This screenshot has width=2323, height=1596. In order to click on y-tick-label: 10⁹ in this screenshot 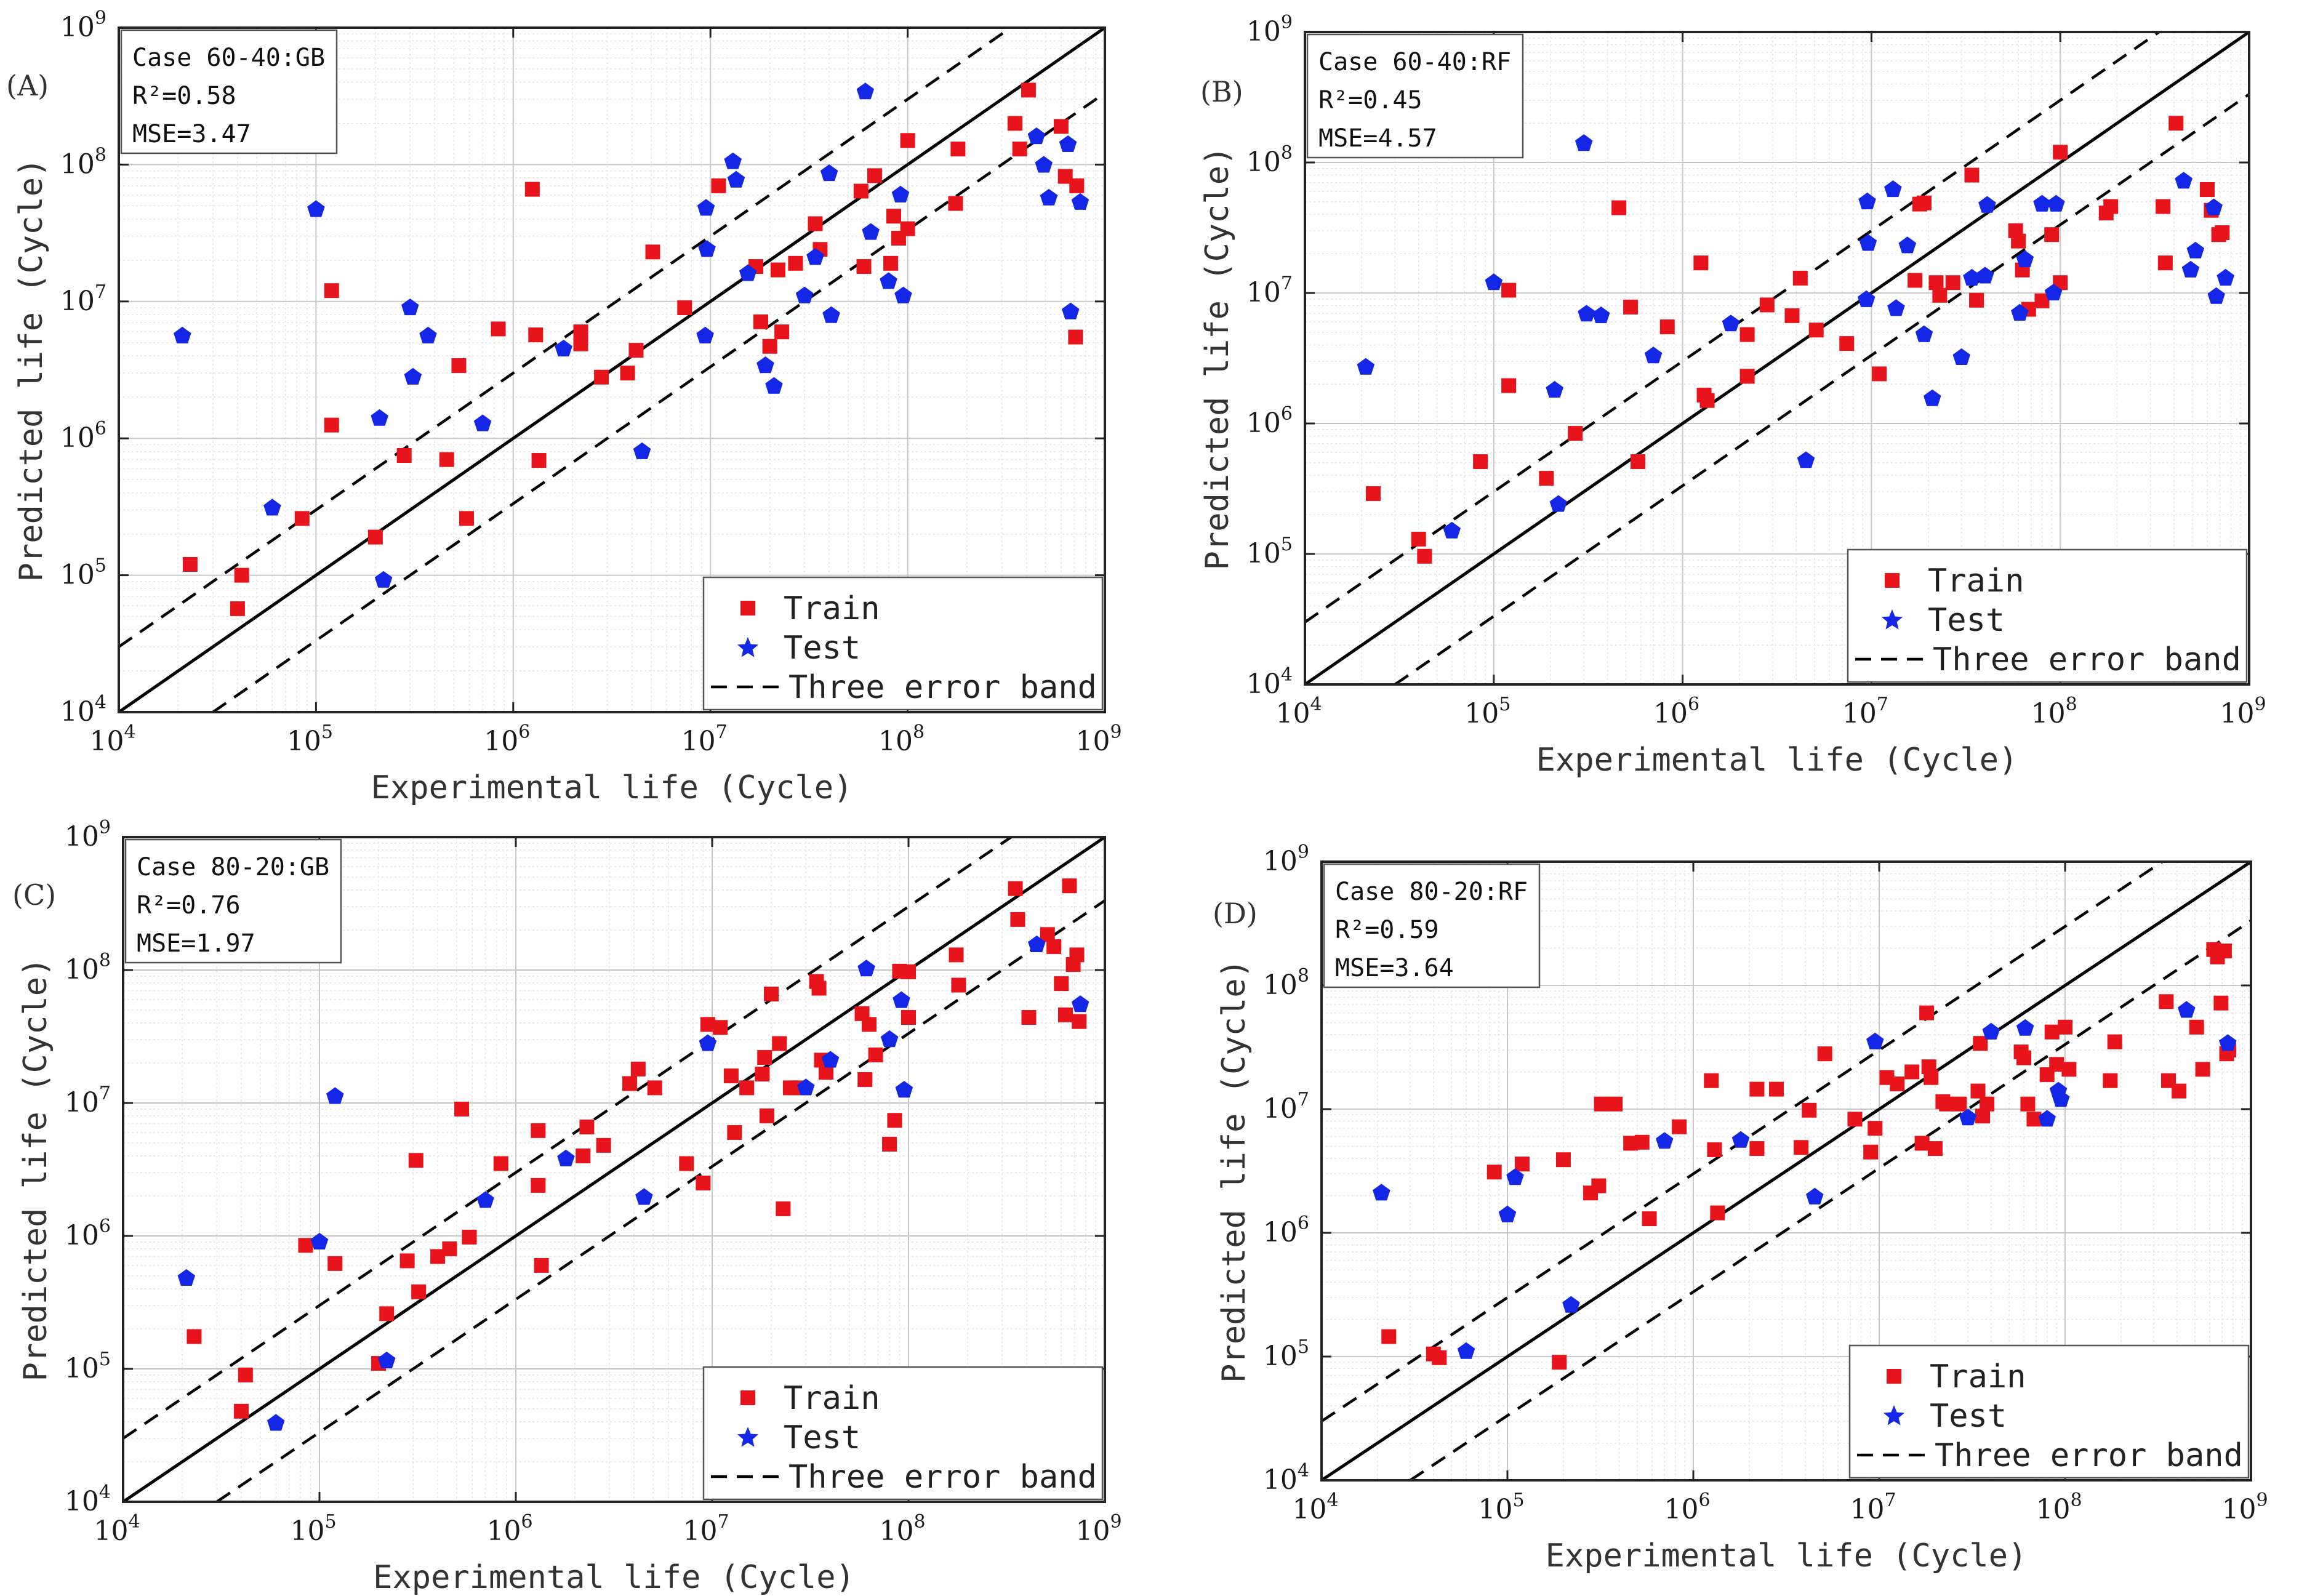, I will do `click(88, 834)`.